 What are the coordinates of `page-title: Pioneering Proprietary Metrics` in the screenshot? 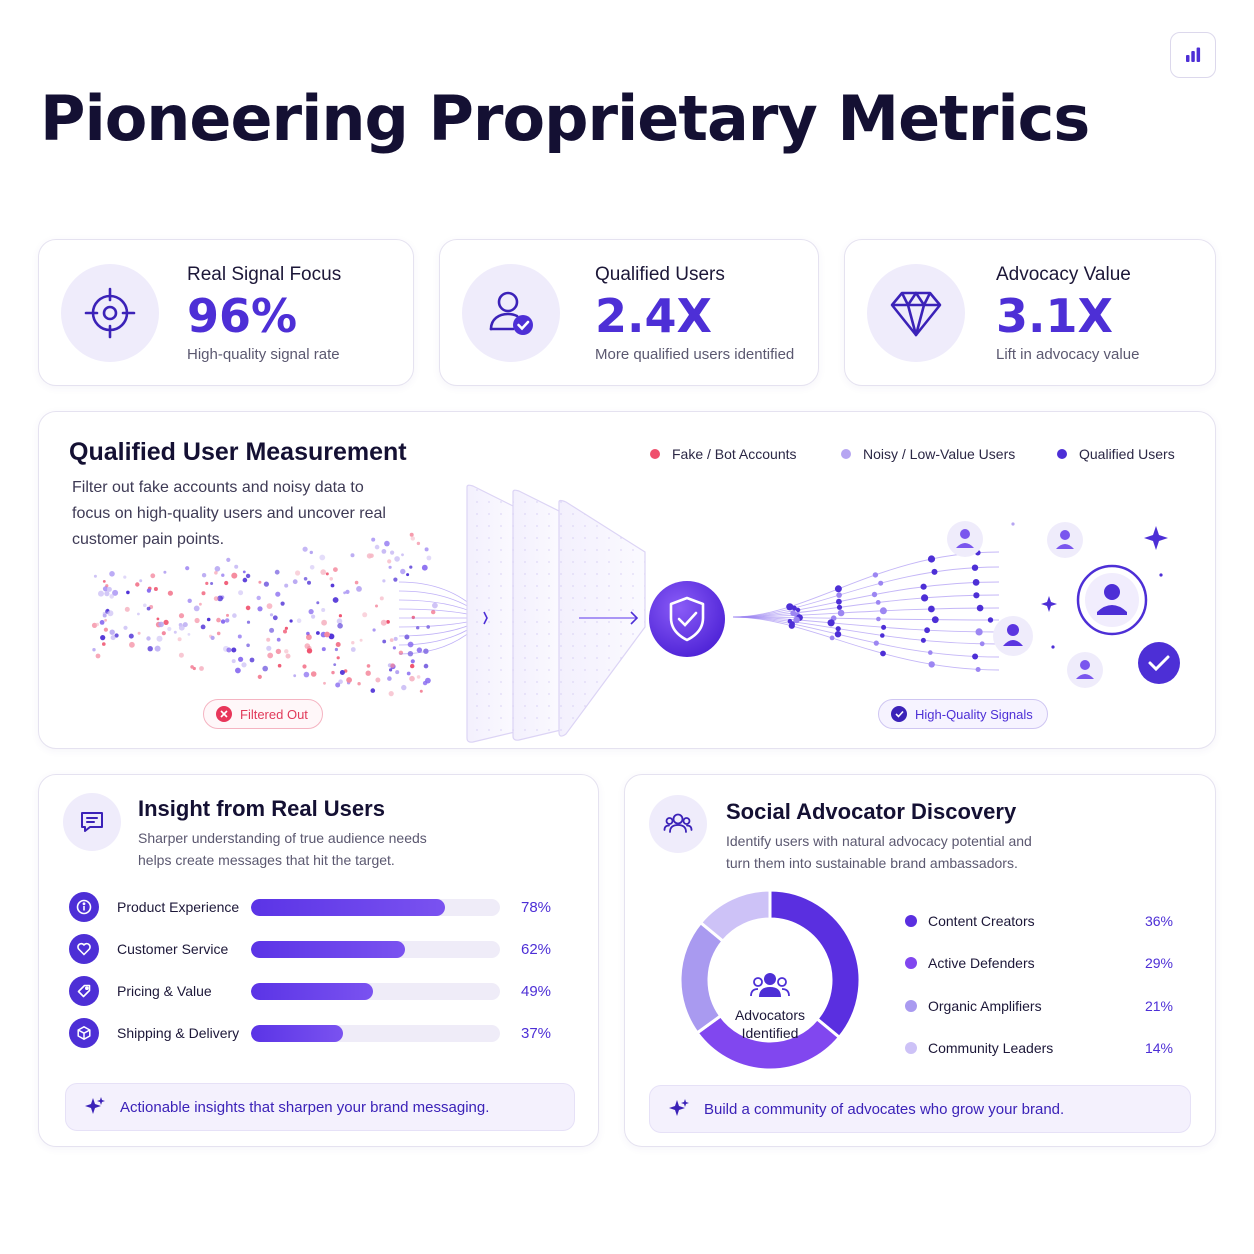 It's located at (565, 118).